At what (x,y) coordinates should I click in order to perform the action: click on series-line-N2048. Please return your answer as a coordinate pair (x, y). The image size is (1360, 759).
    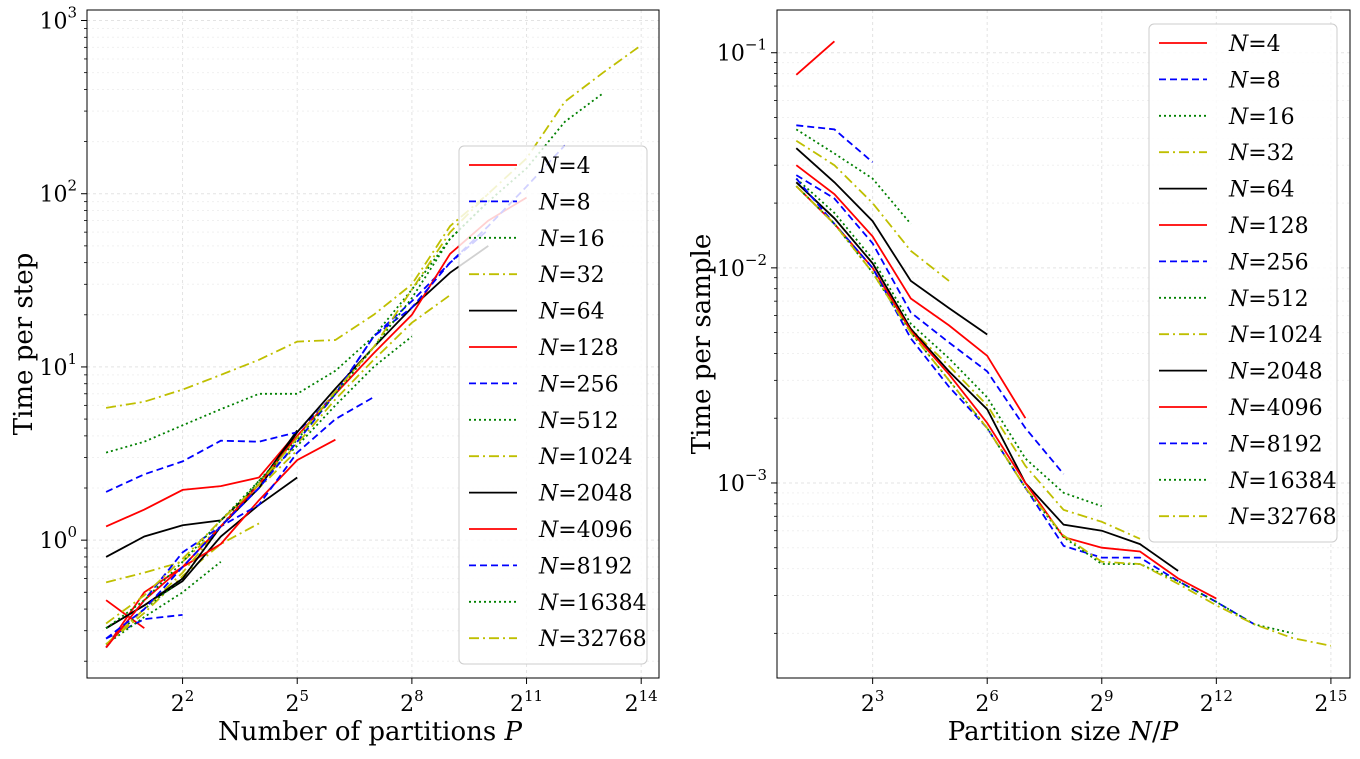
    Looking at the image, I should click on (987, 376).